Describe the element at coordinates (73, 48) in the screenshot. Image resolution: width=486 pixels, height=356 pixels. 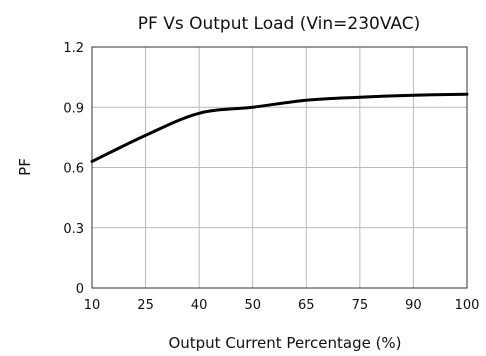
I see `y-tick-label: 1.2` at that location.